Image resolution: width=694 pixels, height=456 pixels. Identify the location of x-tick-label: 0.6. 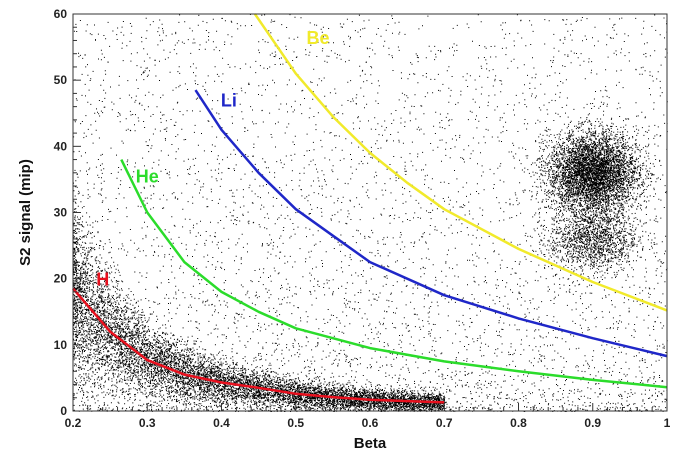
(370, 423).